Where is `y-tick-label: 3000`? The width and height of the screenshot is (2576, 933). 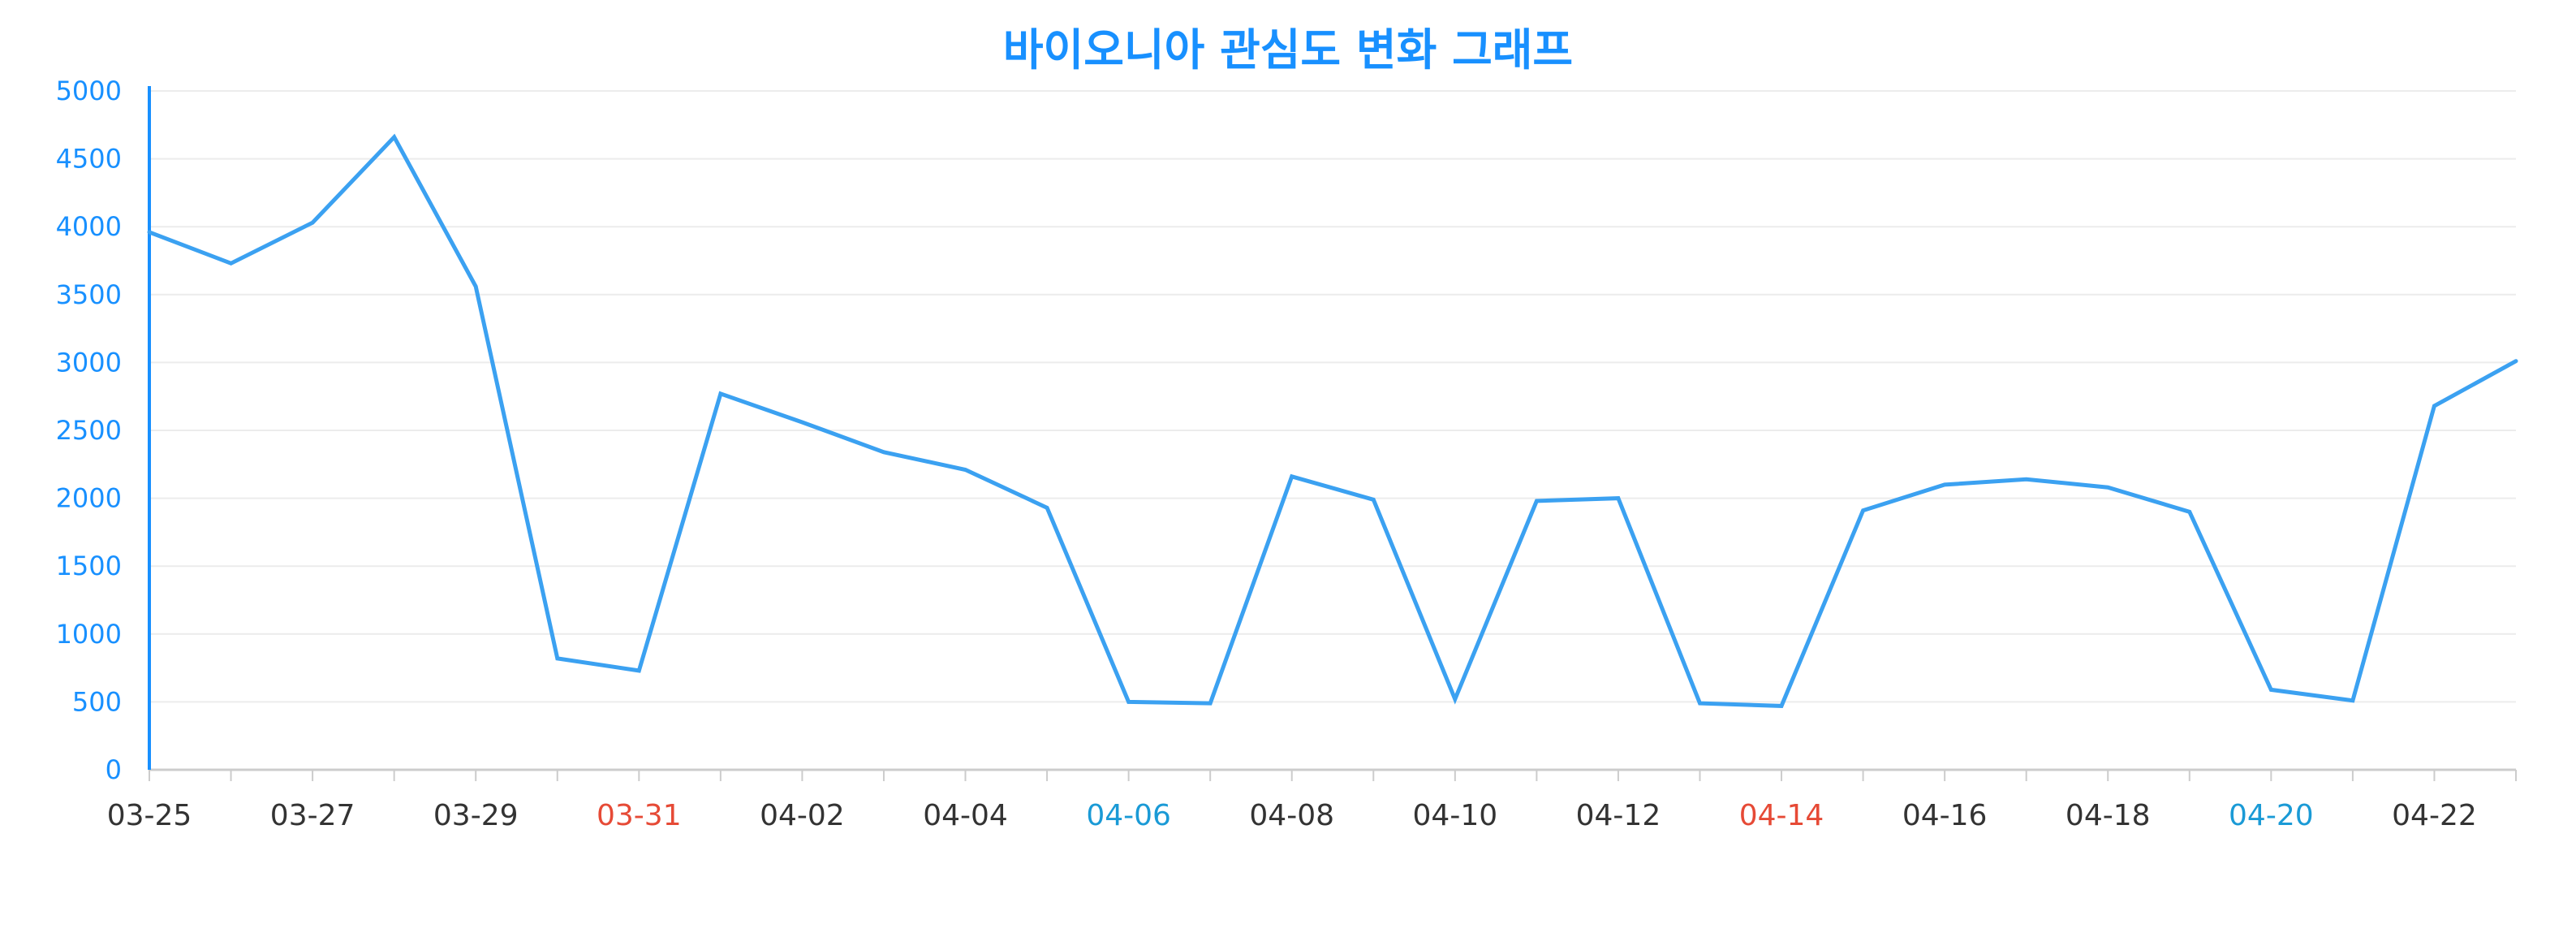
y-tick-label: 3000 is located at coordinates (89, 362).